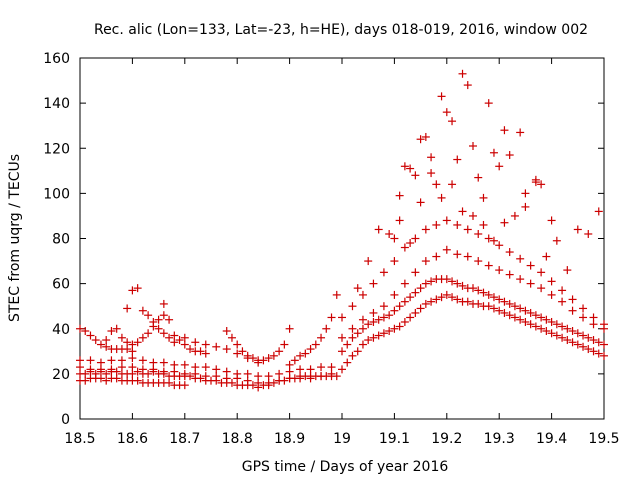 The image size is (640, 480). Describe the element at coordinates (56, 104) in the screenshot. I see `y-tick-label: 140` at that location.